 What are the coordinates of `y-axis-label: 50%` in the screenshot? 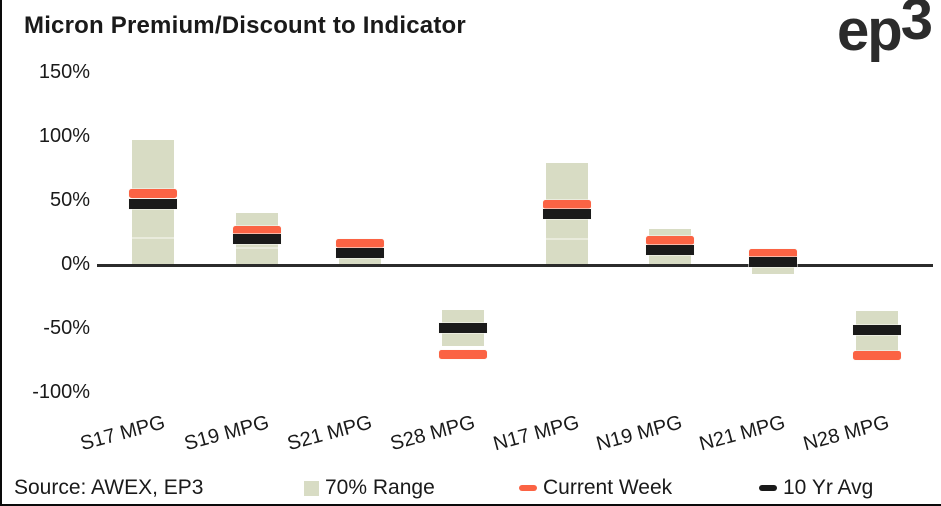 It's located at (69, 200).